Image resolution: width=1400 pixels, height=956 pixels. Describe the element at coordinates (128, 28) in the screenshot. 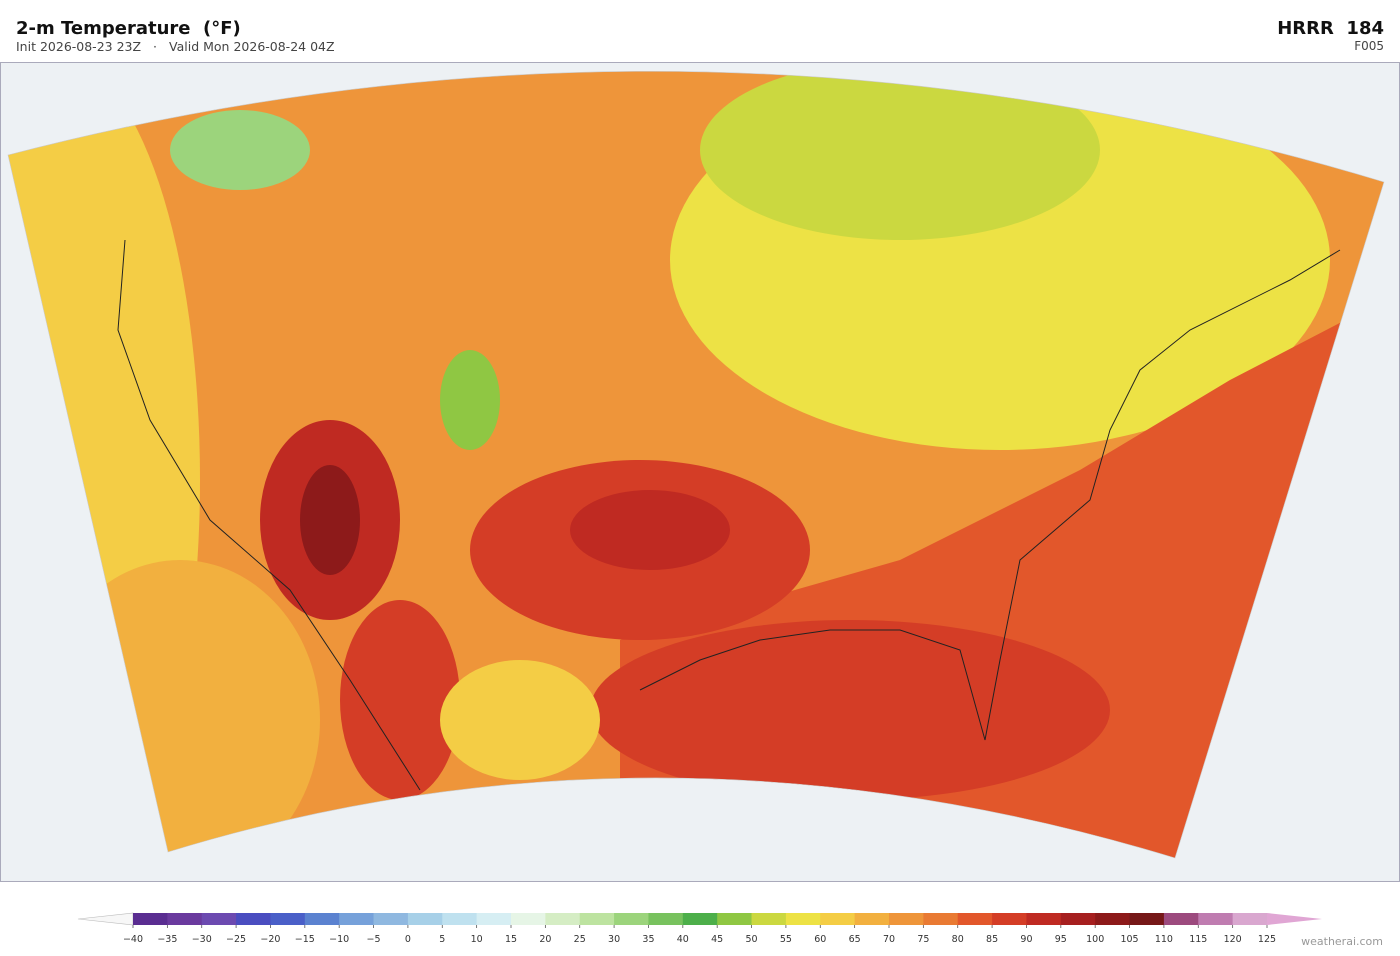

I see `title: 2-m Temperature (°F)` at that location.